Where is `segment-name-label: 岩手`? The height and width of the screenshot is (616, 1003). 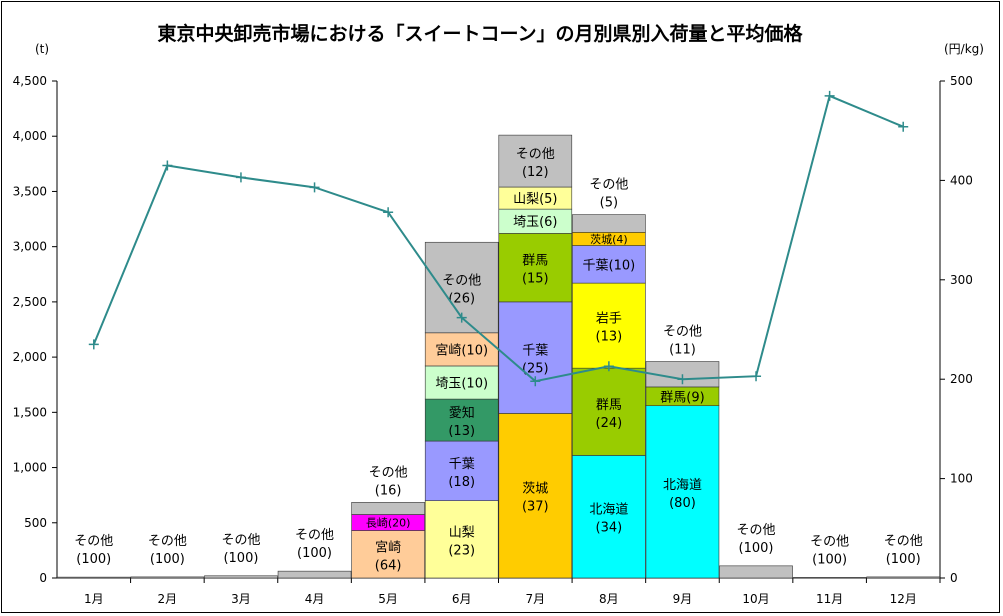
segment-name-label: 岩手 is located at coordinates (609, 319).